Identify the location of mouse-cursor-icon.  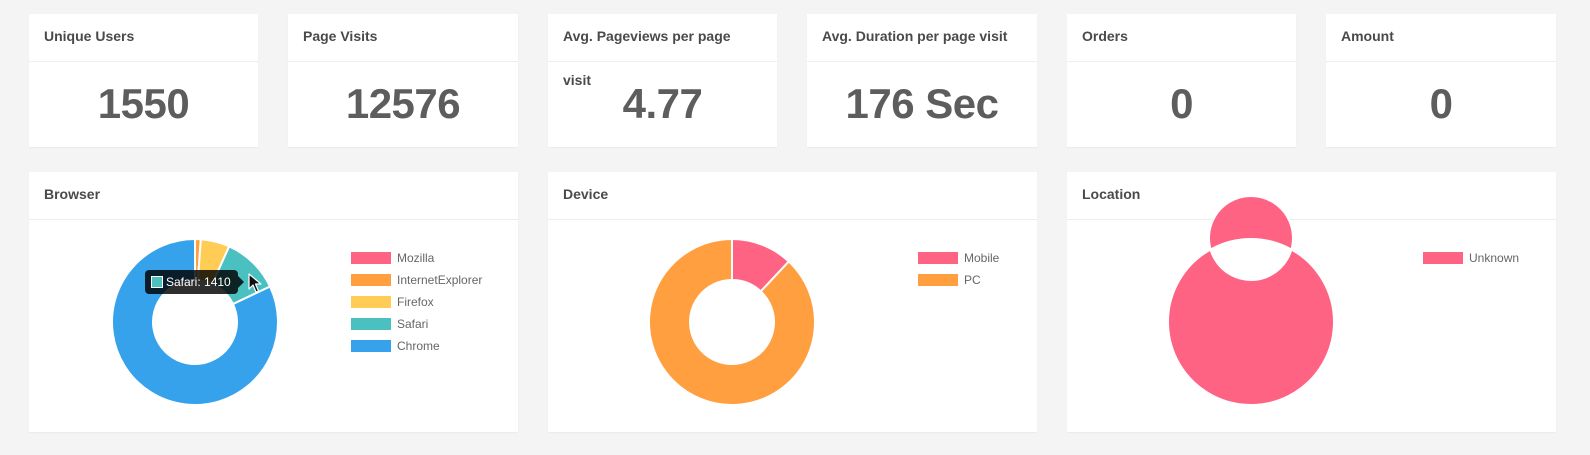
(255, 283).